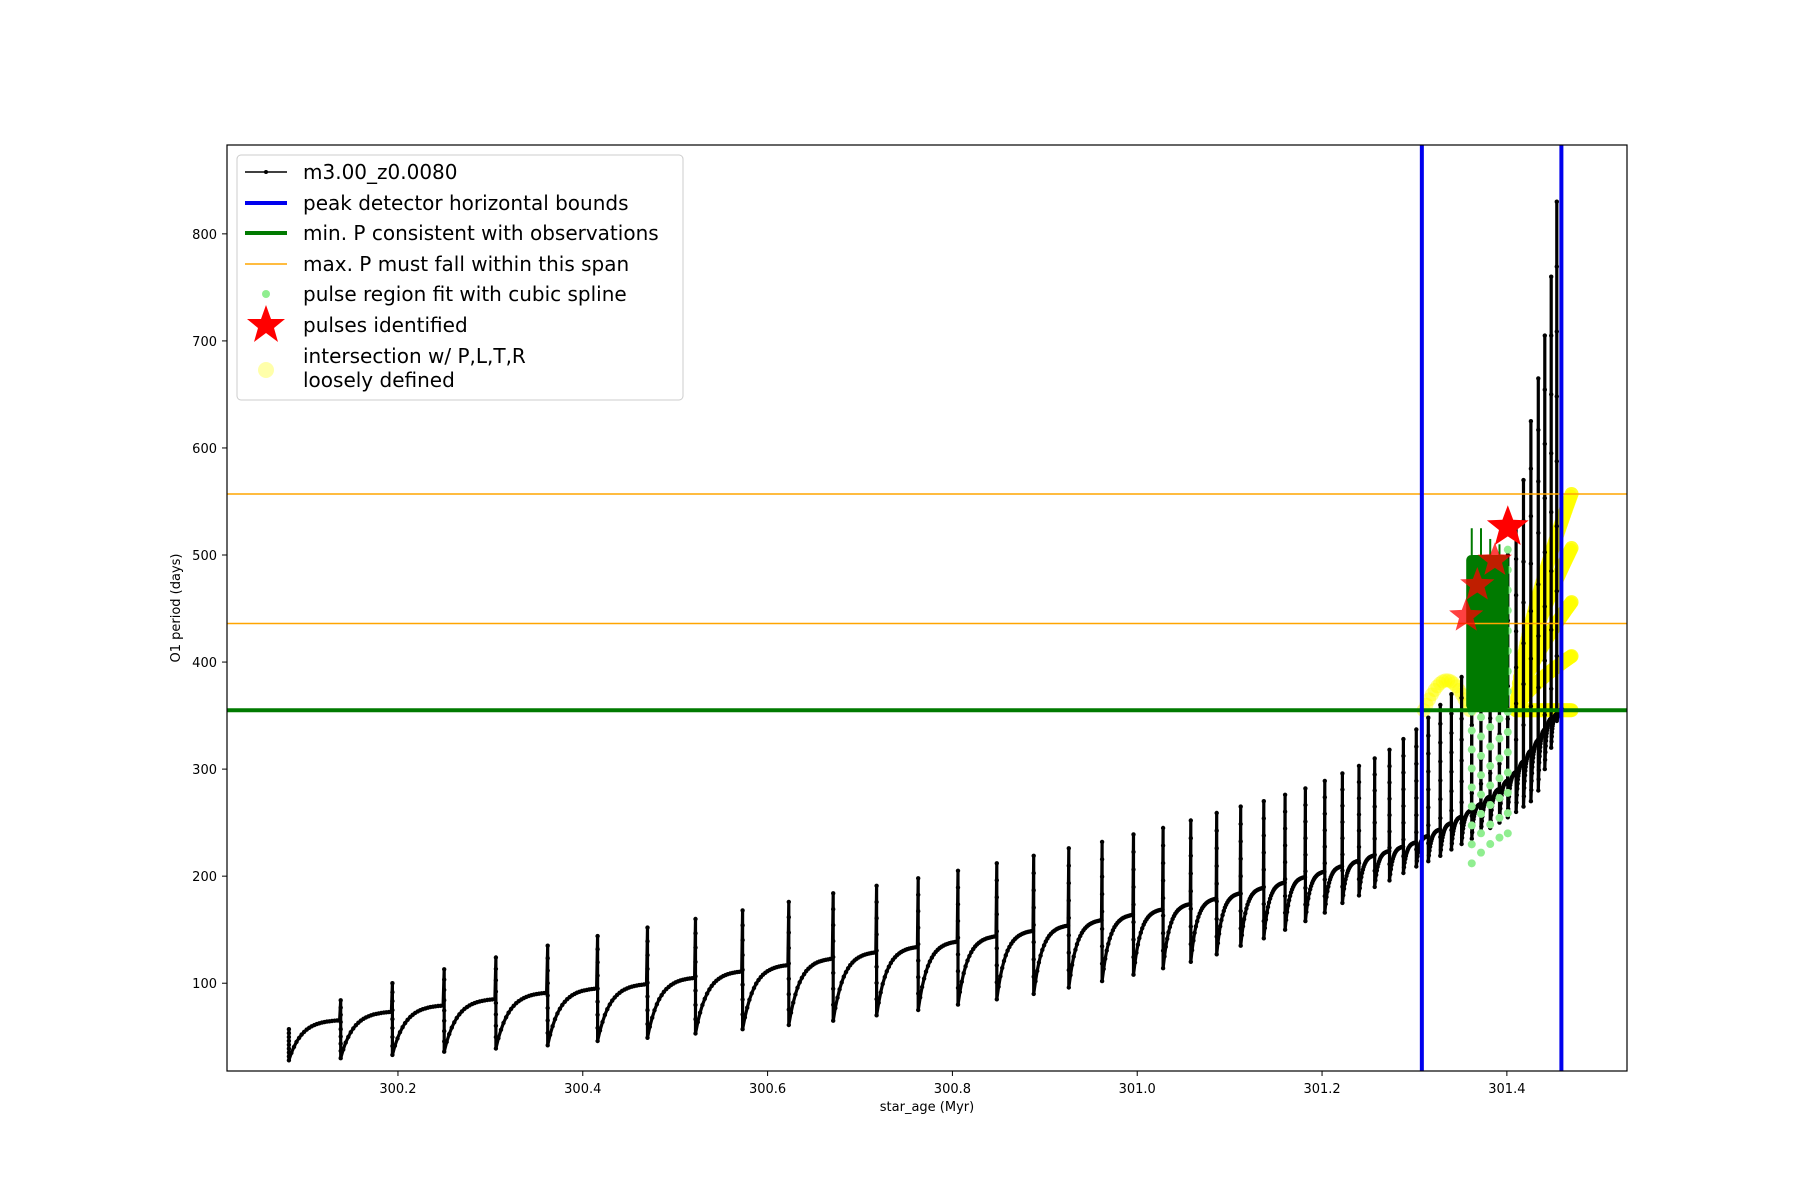 The width and height of the screenshot is (1800, 1200). What do you see at coordinates (1487, 633) in the screenshot?
I see `green-pulse-block` at bounding box center [1487, 633].